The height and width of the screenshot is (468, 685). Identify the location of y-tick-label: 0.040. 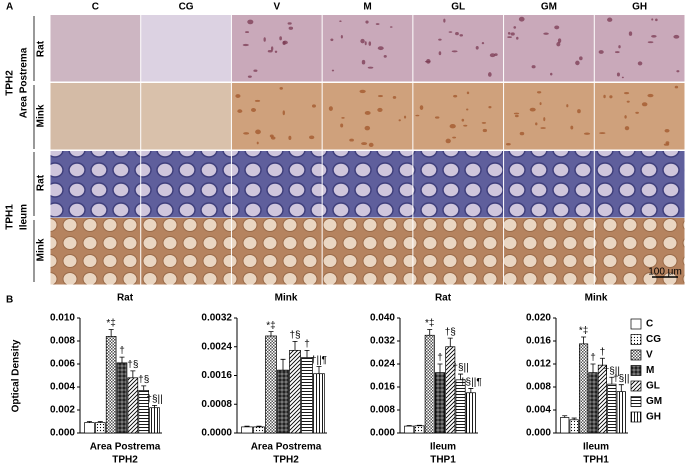
(382, 318).